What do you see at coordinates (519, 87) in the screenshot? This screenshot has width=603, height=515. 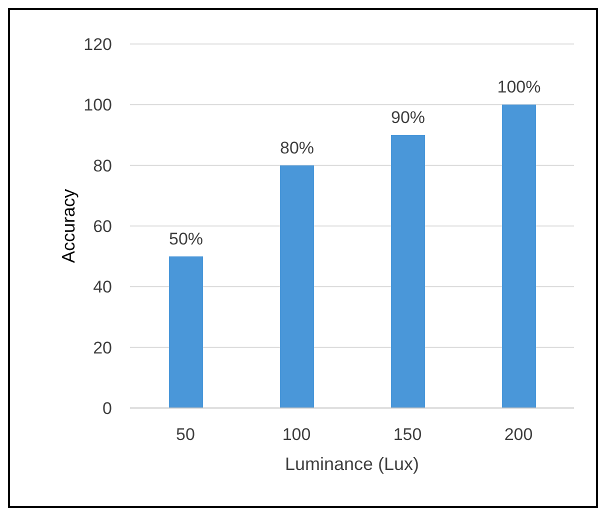 I see `data-label: 100%` at bounding box center [519, 87].